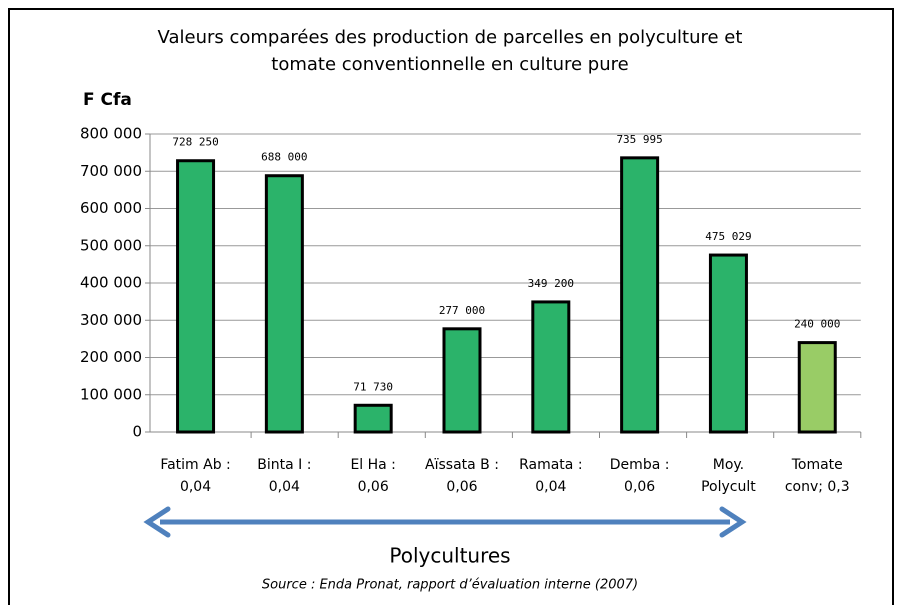 This screenshot has height=605, width=906. I want to click on y-tick-label: 0, so click(137, 432).